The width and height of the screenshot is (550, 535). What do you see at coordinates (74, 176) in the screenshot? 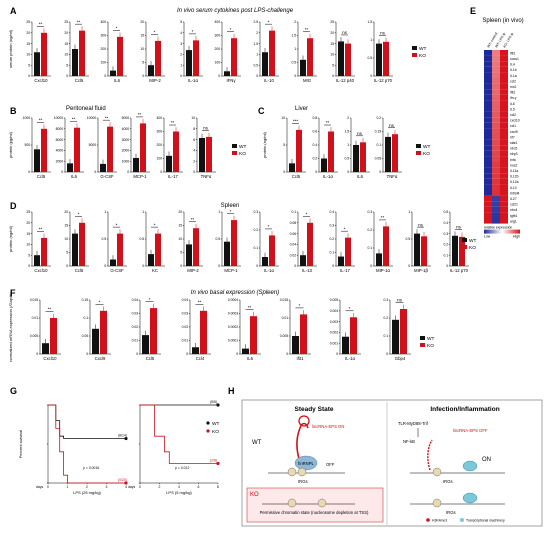
I see `category-label: IL6` at bounding box center [74, 176].